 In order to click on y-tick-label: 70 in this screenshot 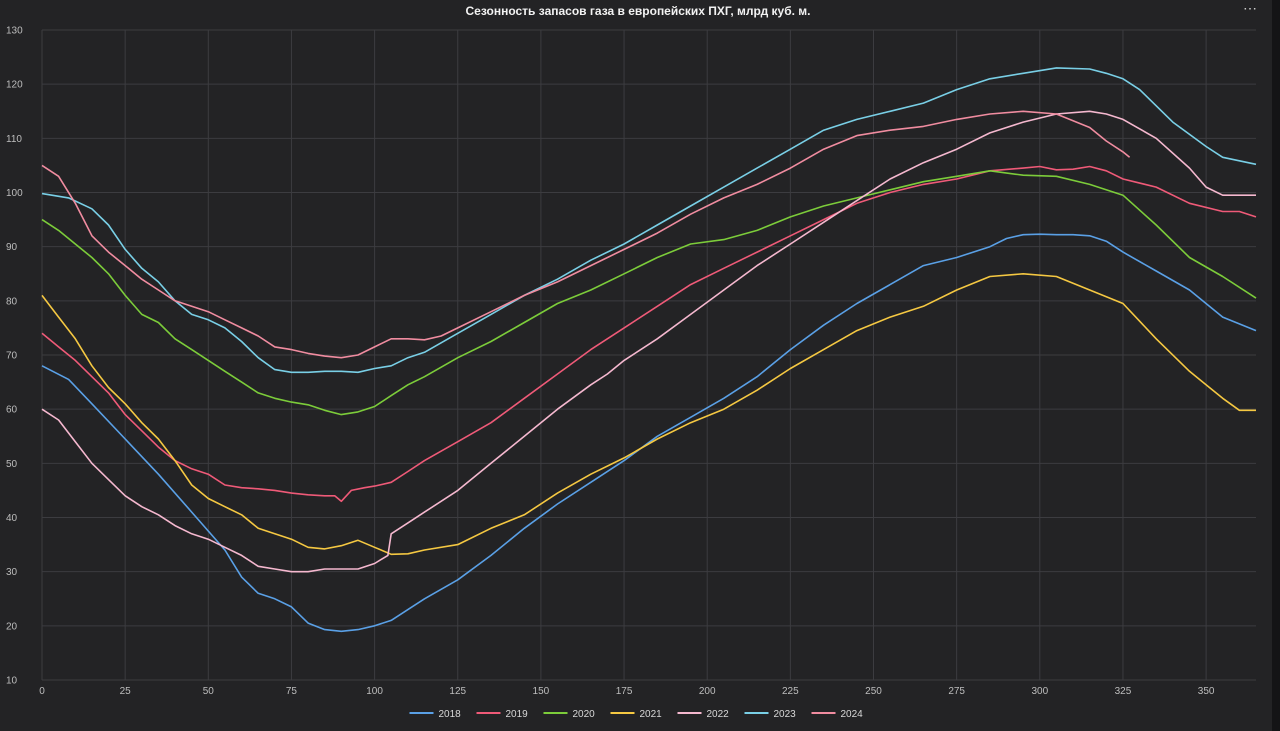, I will do `click(12, 356)`.